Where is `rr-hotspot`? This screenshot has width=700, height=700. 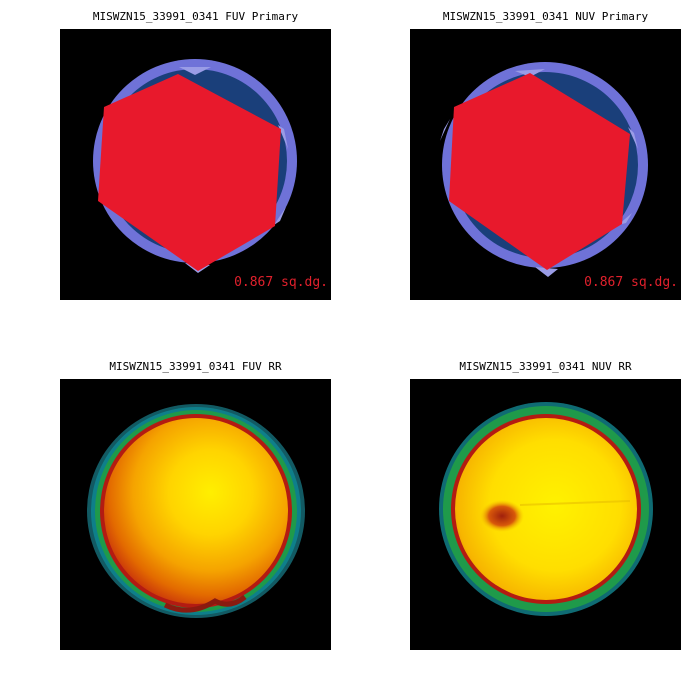 rr-hotspot is located at coordinates (502, 516).